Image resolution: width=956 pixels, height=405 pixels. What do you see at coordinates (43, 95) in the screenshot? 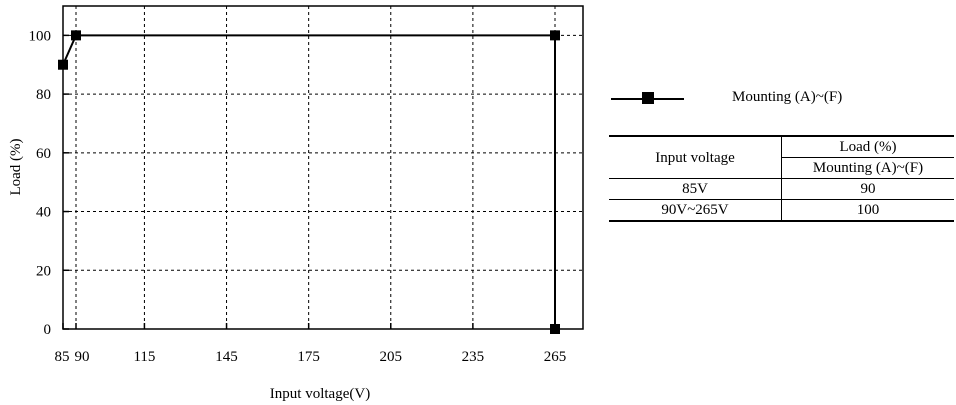
I see `y-tick-label: 80` at bounding box center [43, 95].